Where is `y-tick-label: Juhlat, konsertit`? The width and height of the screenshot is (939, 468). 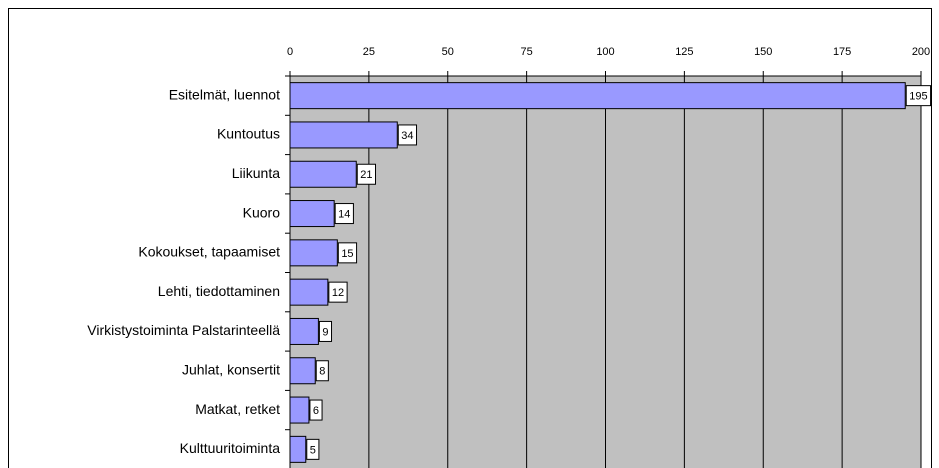 y-tick-label: Juhlat, konsertit is located at coordinates (231, 369).